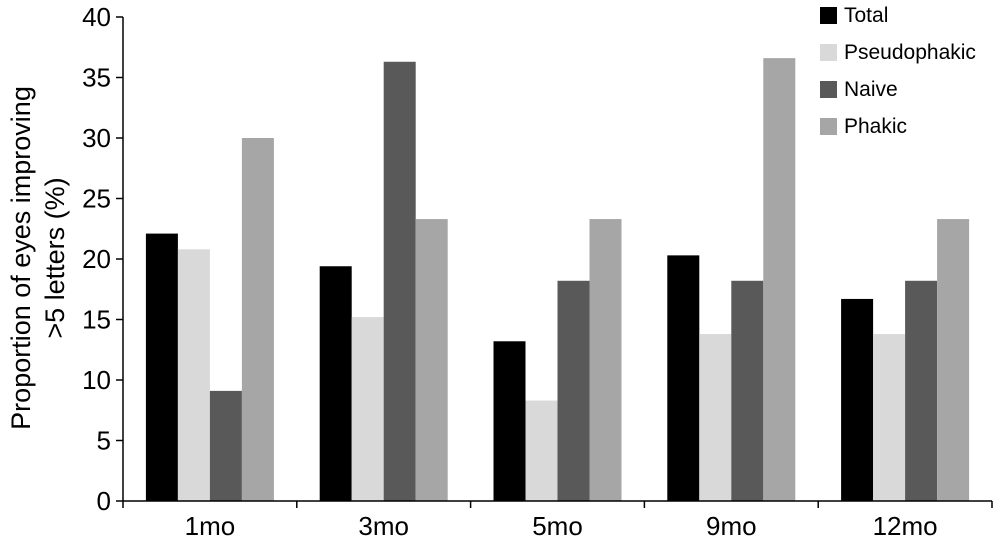  I want to click on y-tick-label: 35, so click(96, 78).